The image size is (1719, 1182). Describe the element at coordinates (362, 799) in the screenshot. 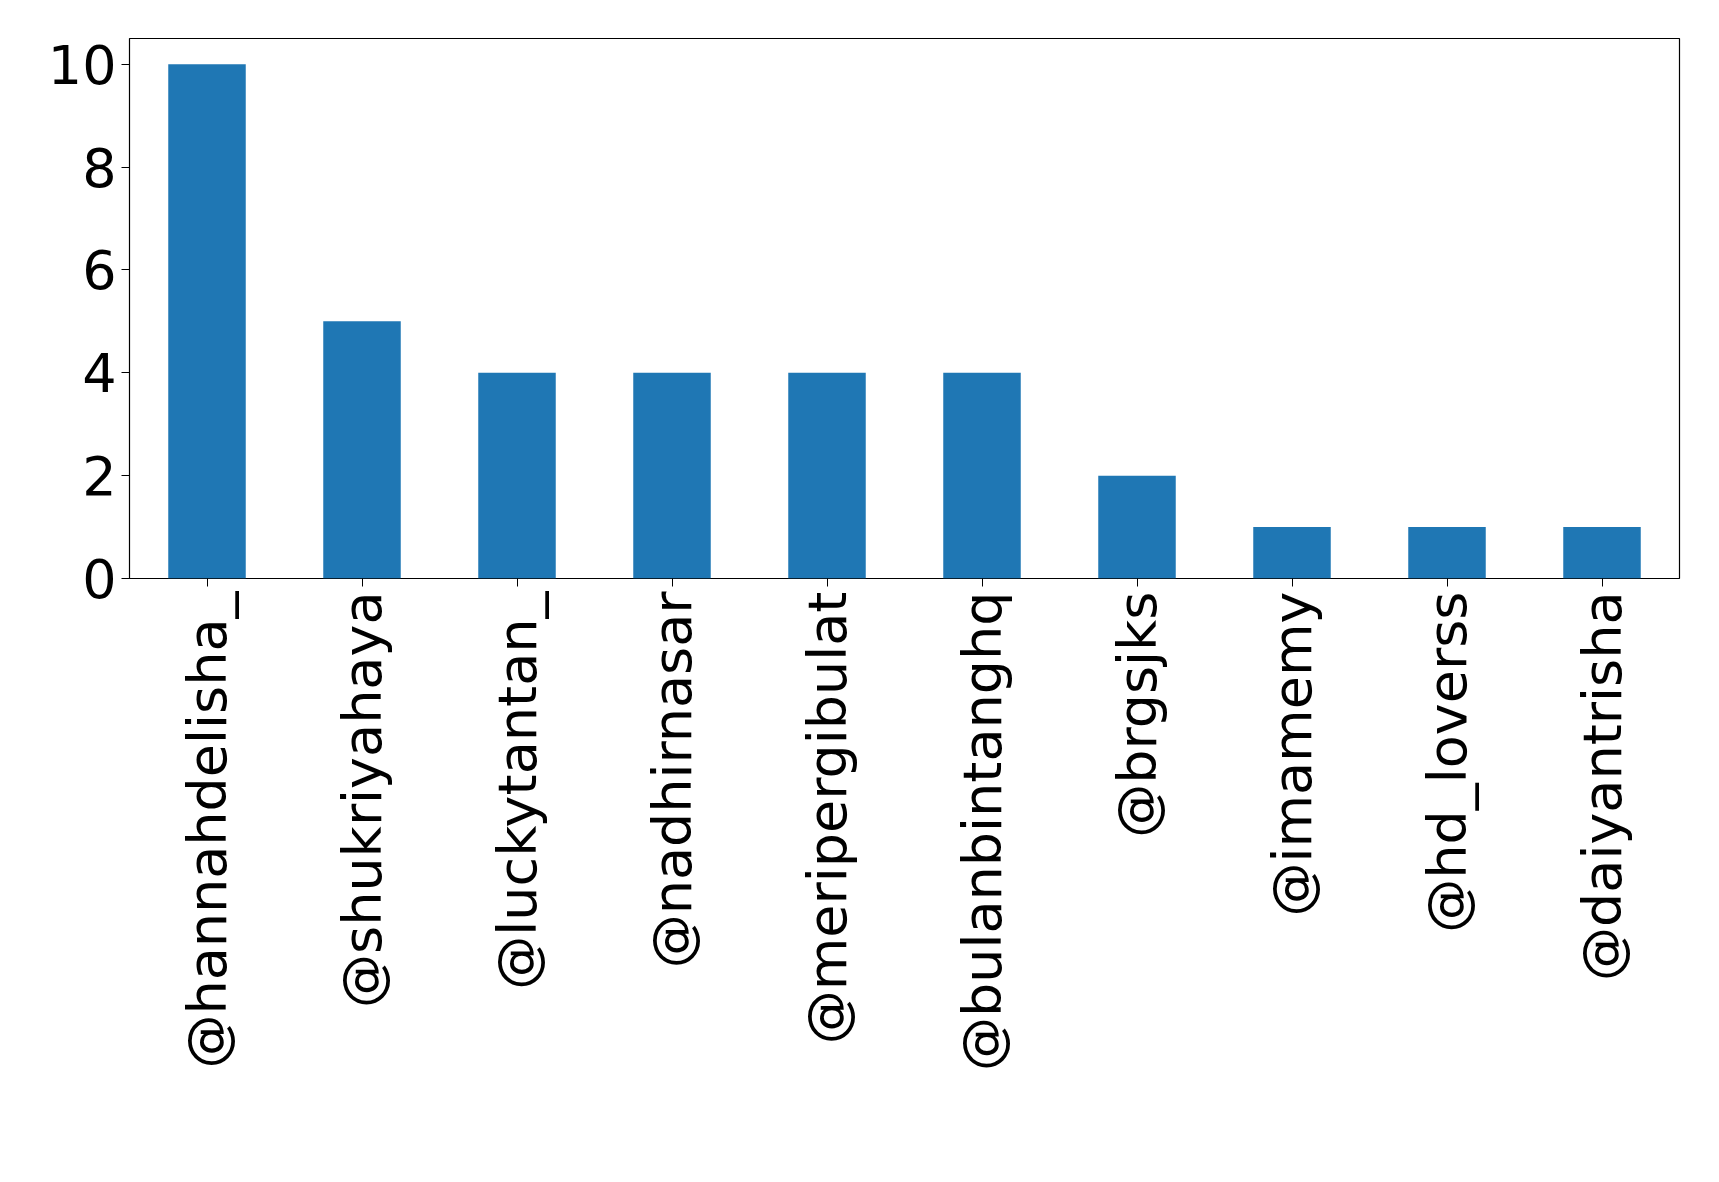

I see `x-tick-label: @shukriyahaya` at that location.